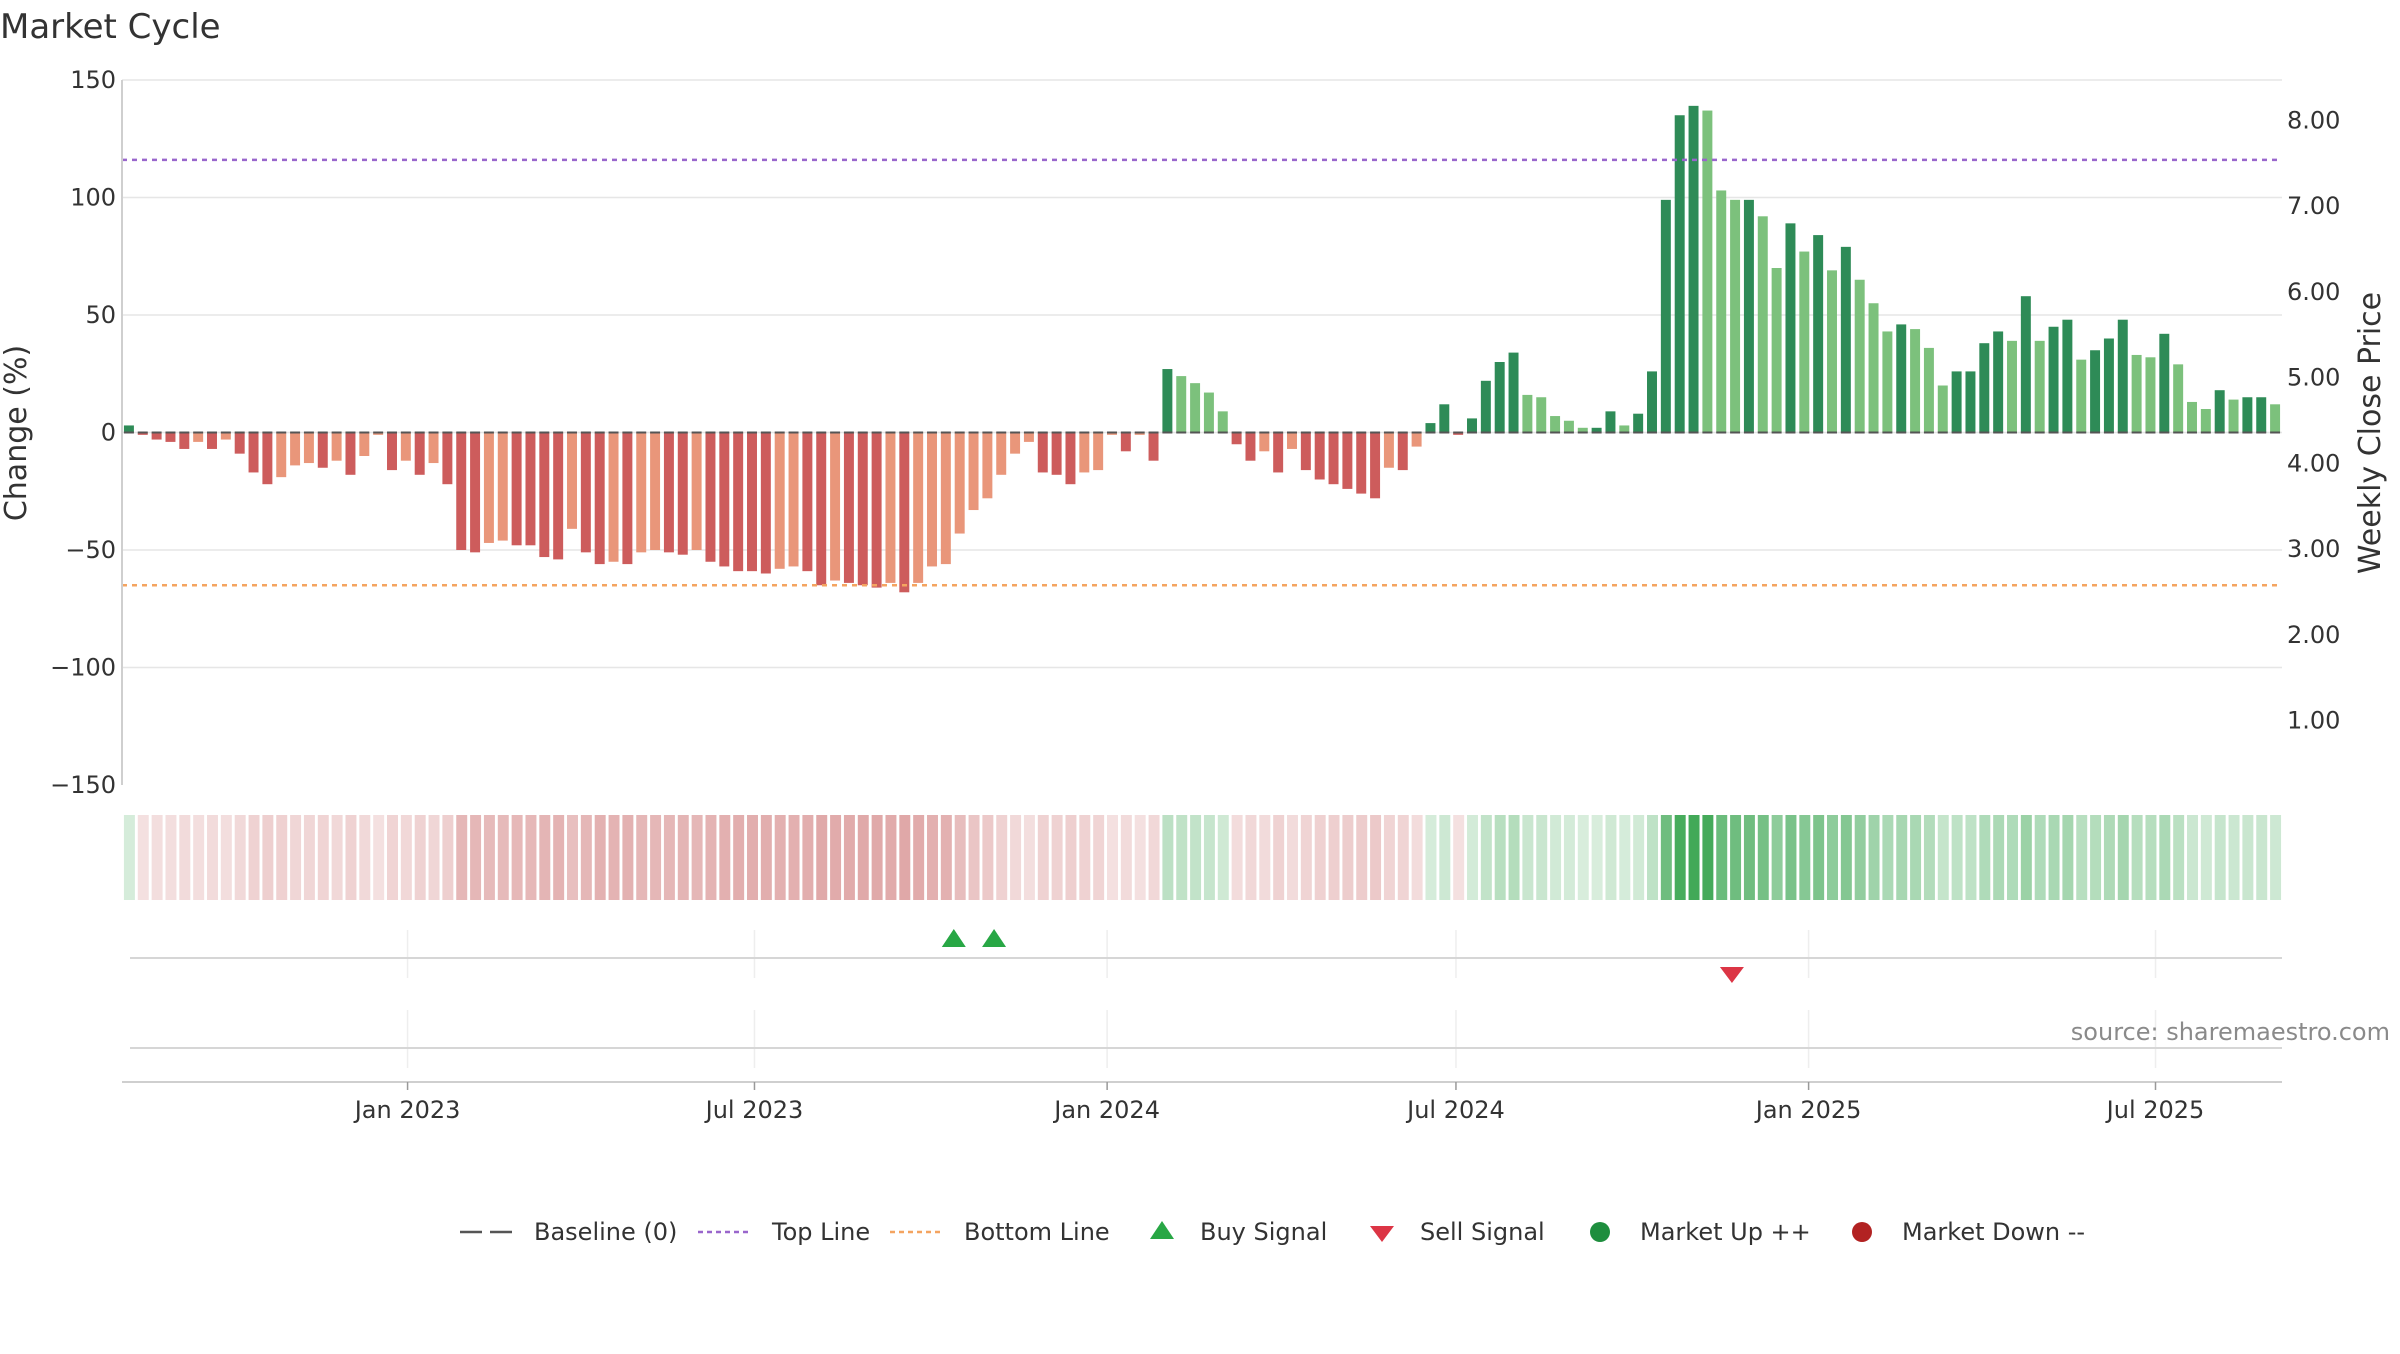 The height and width of the screenshot is (1354, 2400). What do you see at coordinates (994, 938) in the screenshot?
I see `buy-signal-marker` at bounding box center [994, 938].